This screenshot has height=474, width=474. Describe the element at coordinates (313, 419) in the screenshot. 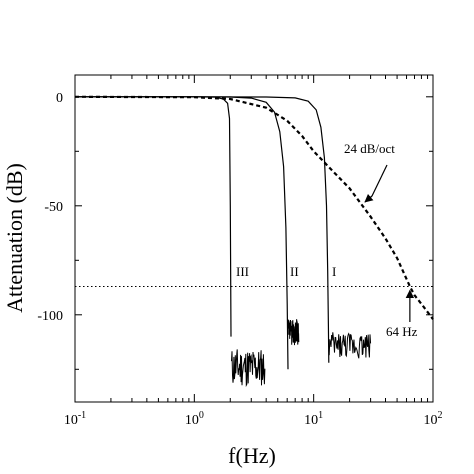

I see `x-tick-label: 10¹` at that location.